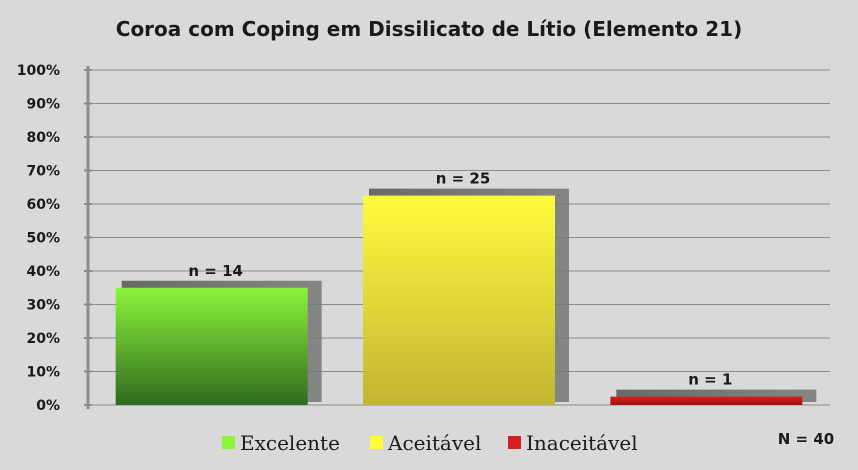 This screenshot has height=470, width=858. Describe the element at coordinates (582, 443) in the screenshot. I see `legend-label: Inaceitável` at that location.